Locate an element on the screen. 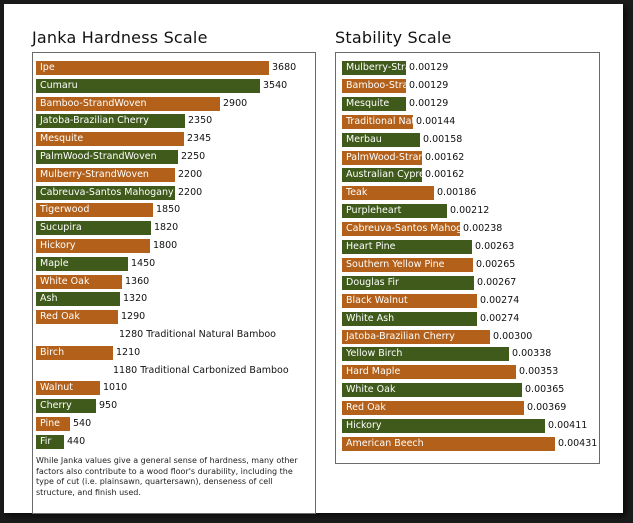  stability-value-label: 0.00411 is located at coordinates (568, 425).